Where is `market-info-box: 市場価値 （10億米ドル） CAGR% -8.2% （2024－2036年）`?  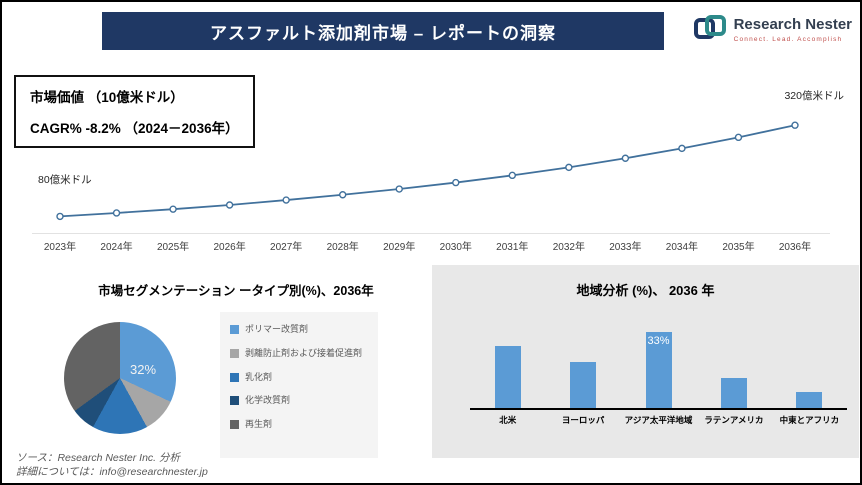
market-info-box: 市場価値 （10億米ドル） CAGR% -8.2% （2024－2036年） is located at coordinates (134, 111).